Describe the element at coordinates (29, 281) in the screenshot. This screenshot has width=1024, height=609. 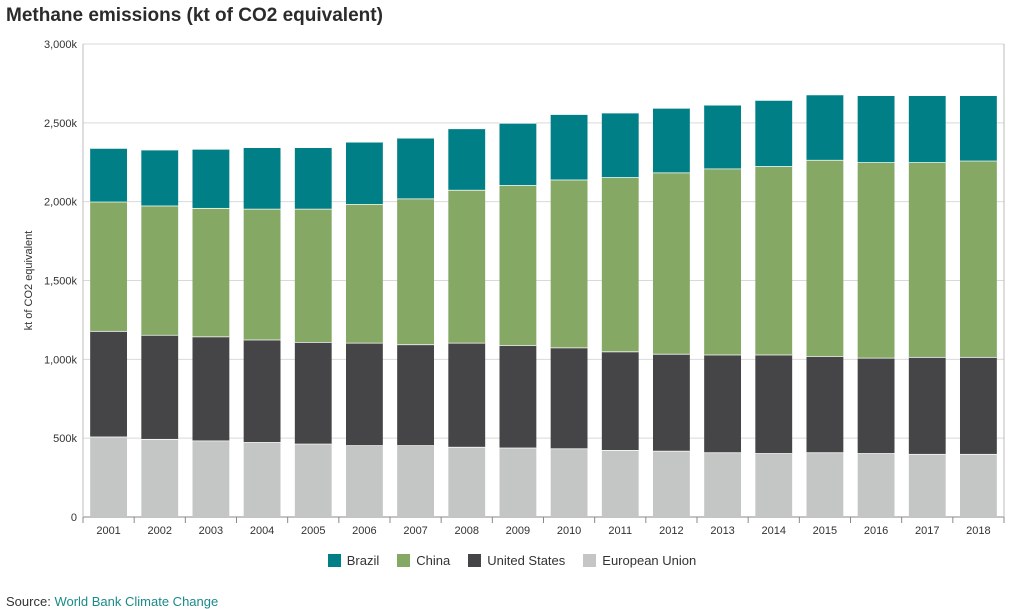
I see `y-axis-label: kt of CO2 equivalent` at that location.